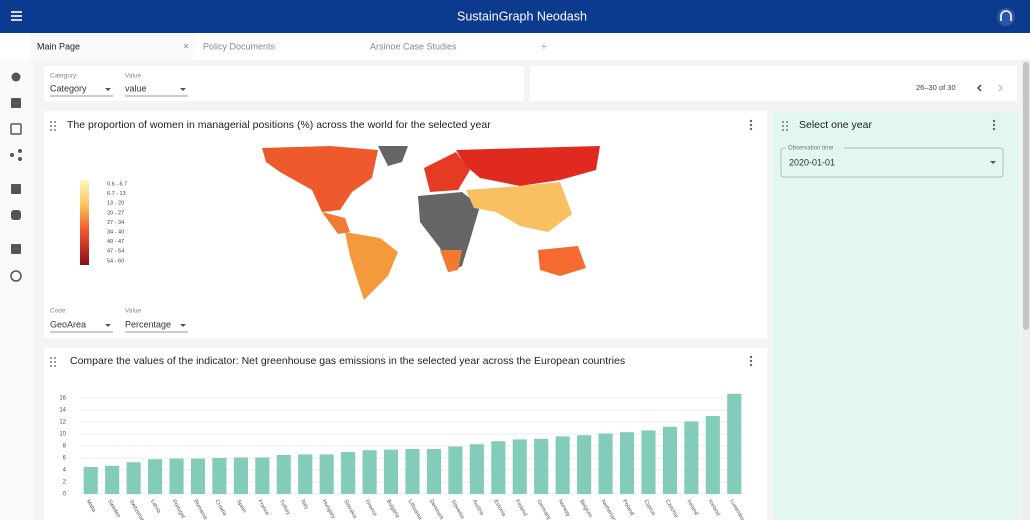 The height and width of the screenshot is (520, 1030). What do you see at coordinates (336, 223) in the screenshot?
I see `central-america` at bounding box center [336, 223].